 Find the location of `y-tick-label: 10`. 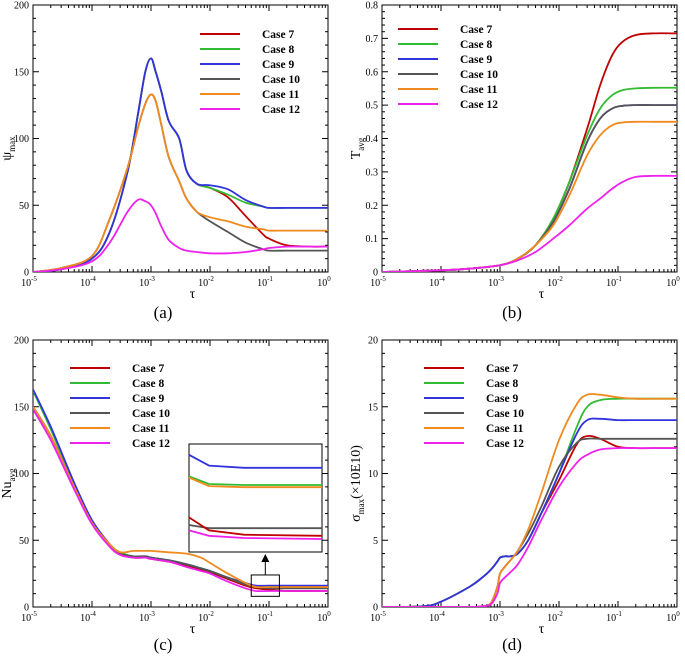

y-tick-label: 10 is located at coordinates (373, 474).